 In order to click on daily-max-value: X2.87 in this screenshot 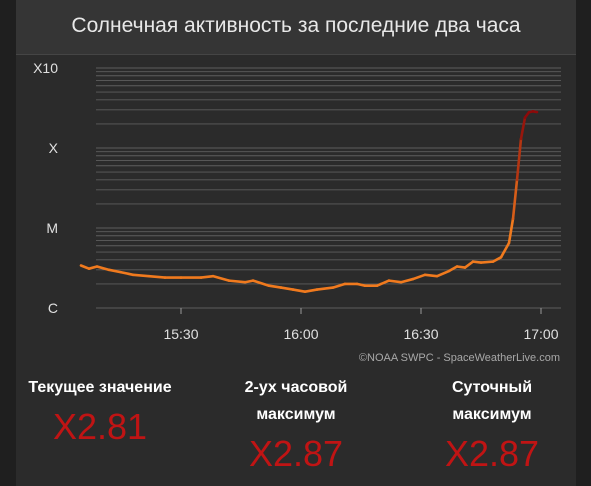, I will do `click(492, 453)`.